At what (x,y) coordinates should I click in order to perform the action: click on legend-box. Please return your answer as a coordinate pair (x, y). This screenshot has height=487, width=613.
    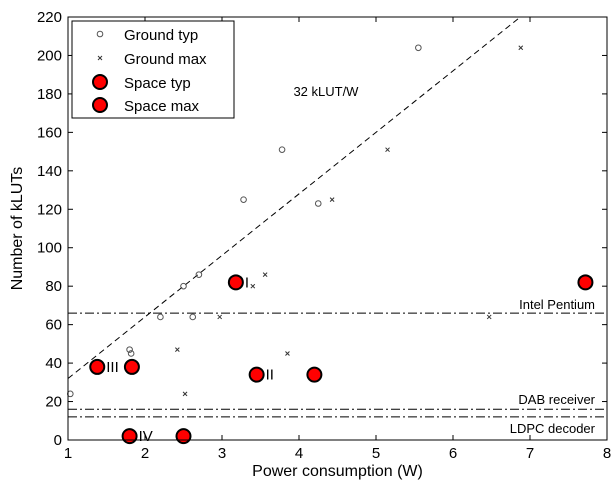
    Looking at the image, I should click on (153, 69).